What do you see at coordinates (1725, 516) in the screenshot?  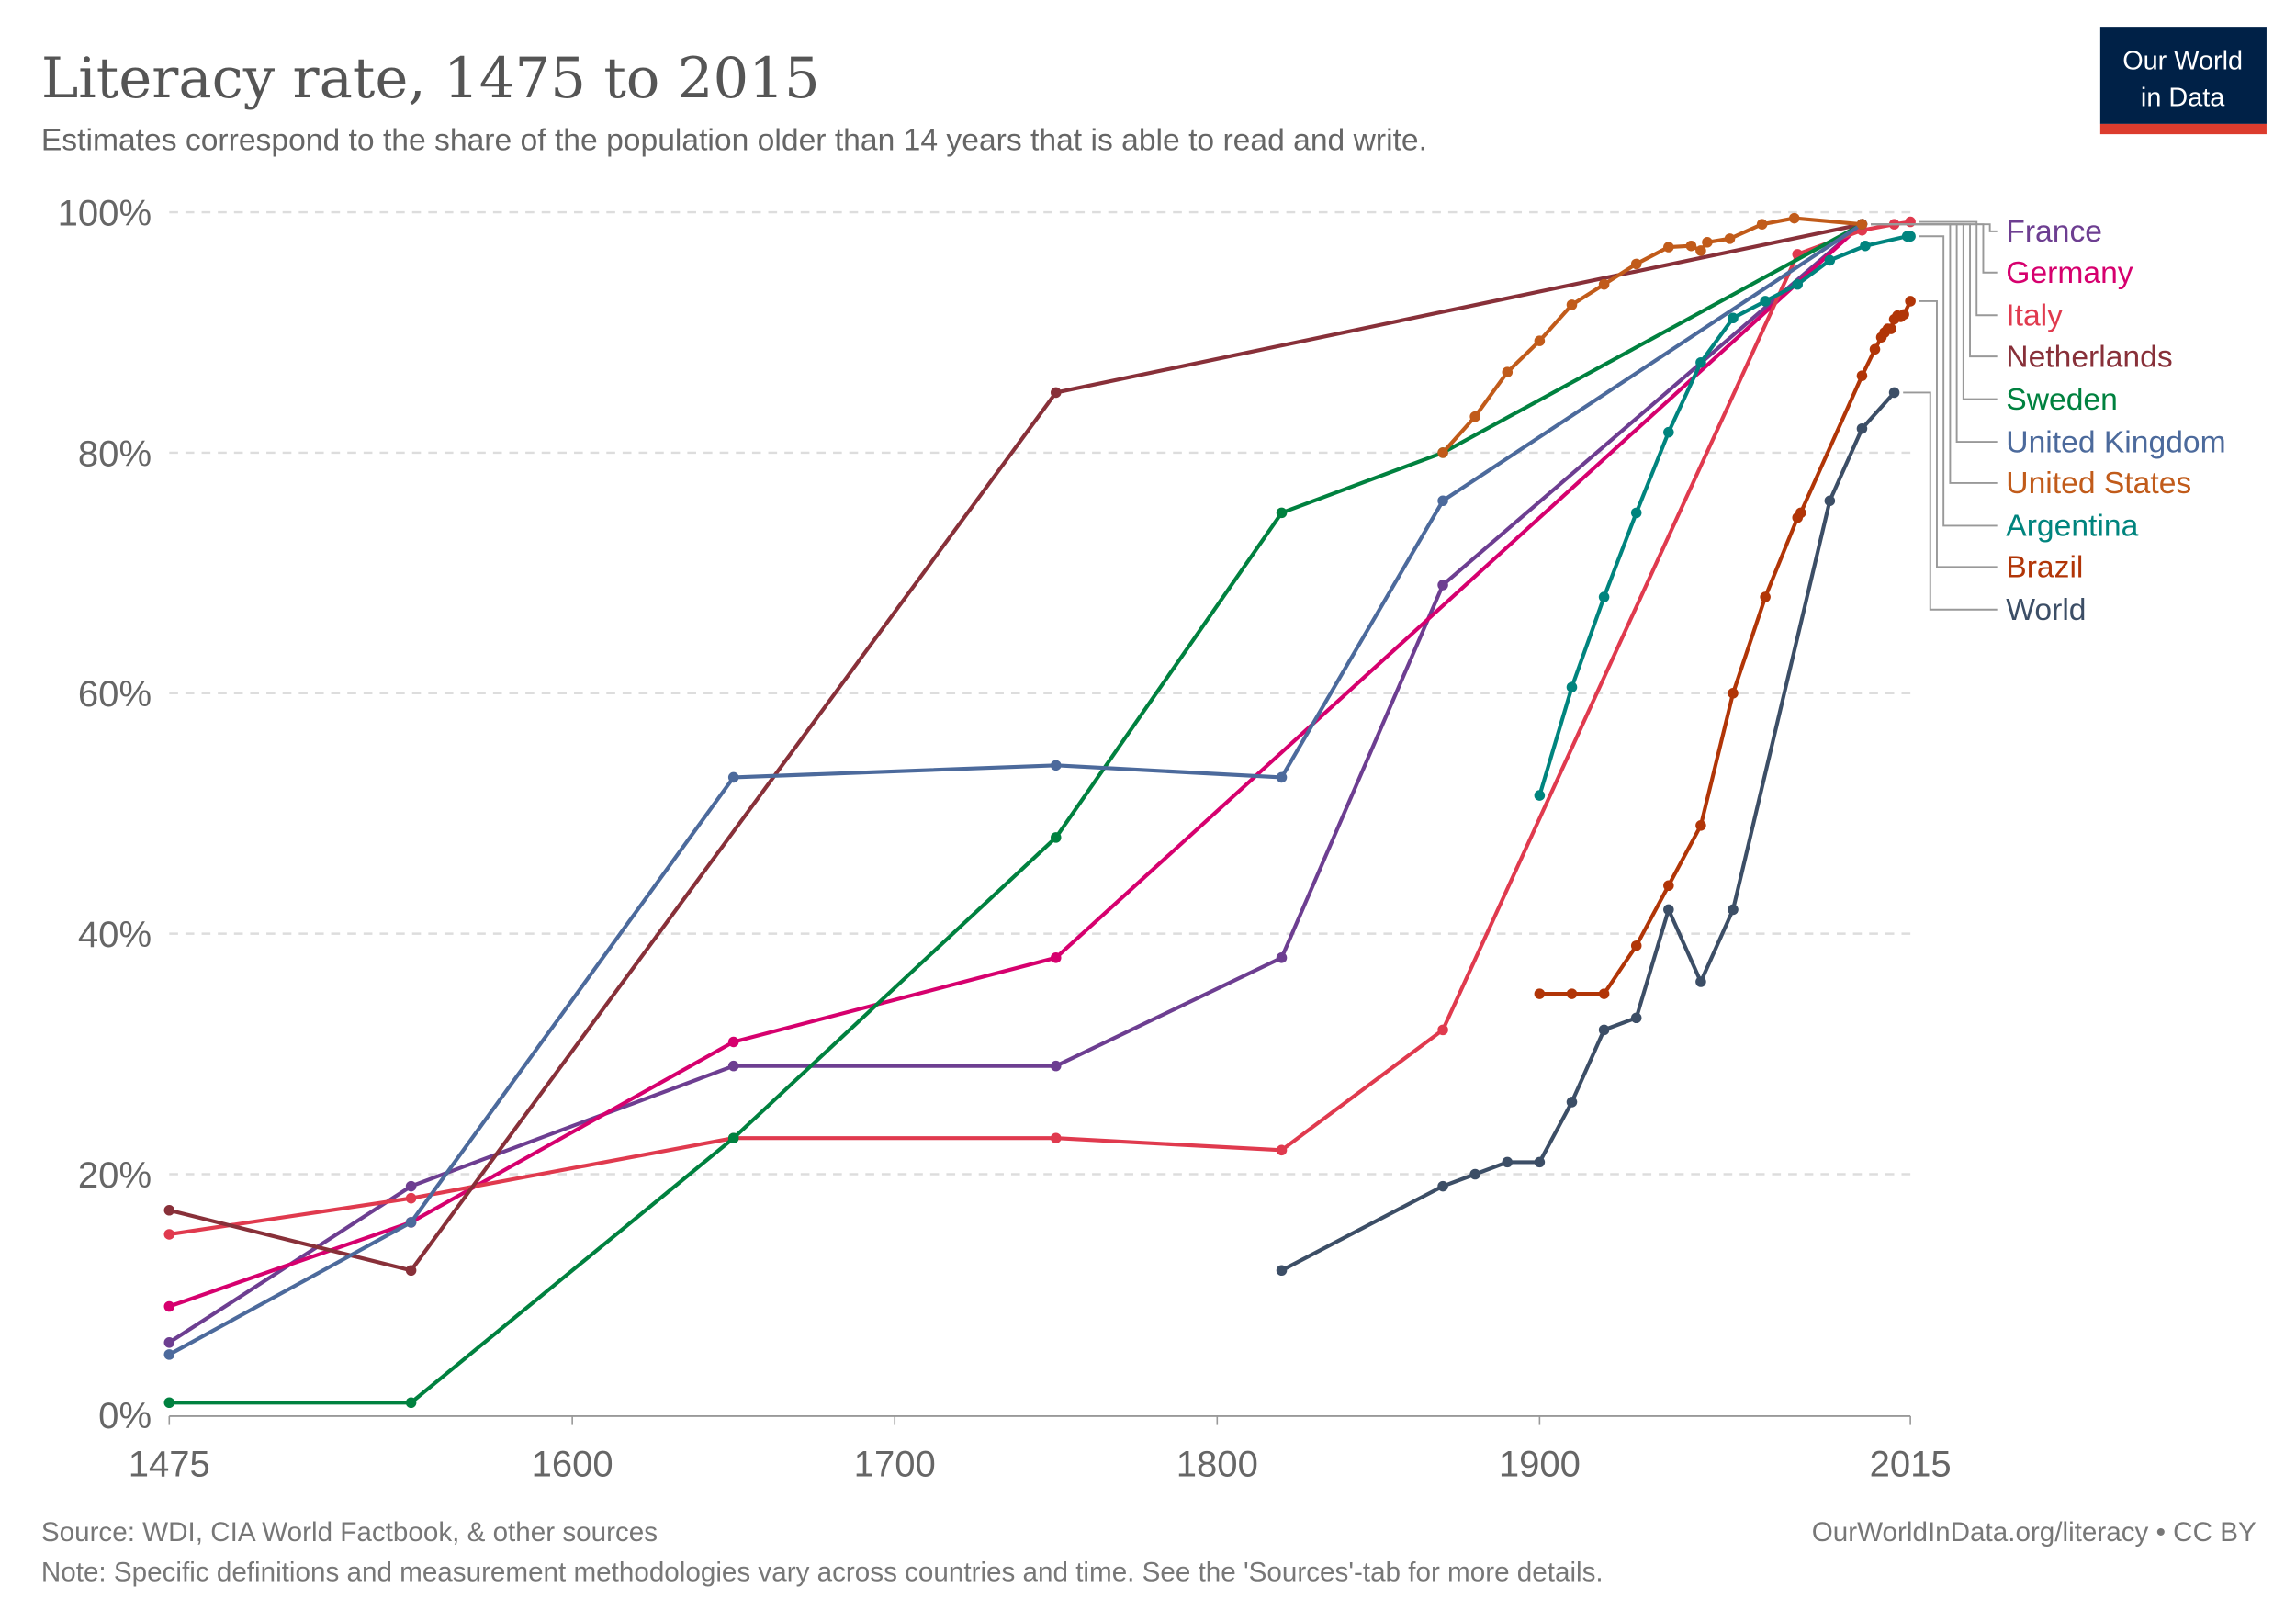 I see `series-argentina` at bounding box center [1725, 516].